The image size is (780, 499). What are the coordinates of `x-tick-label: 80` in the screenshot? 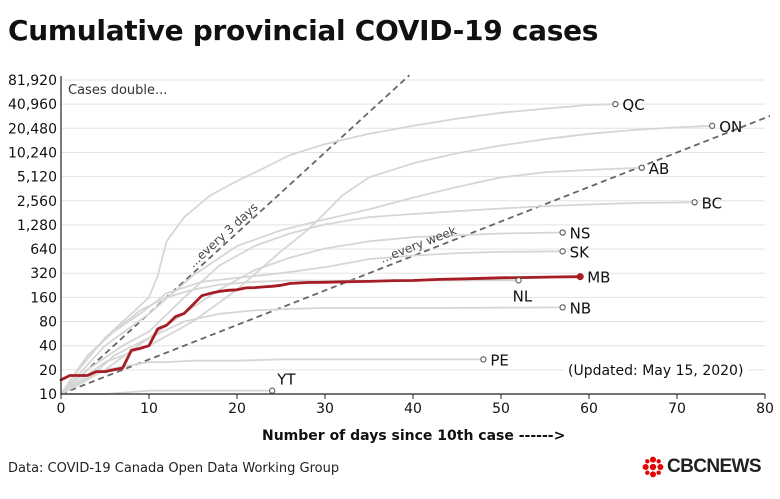 It's located at (765, 409).